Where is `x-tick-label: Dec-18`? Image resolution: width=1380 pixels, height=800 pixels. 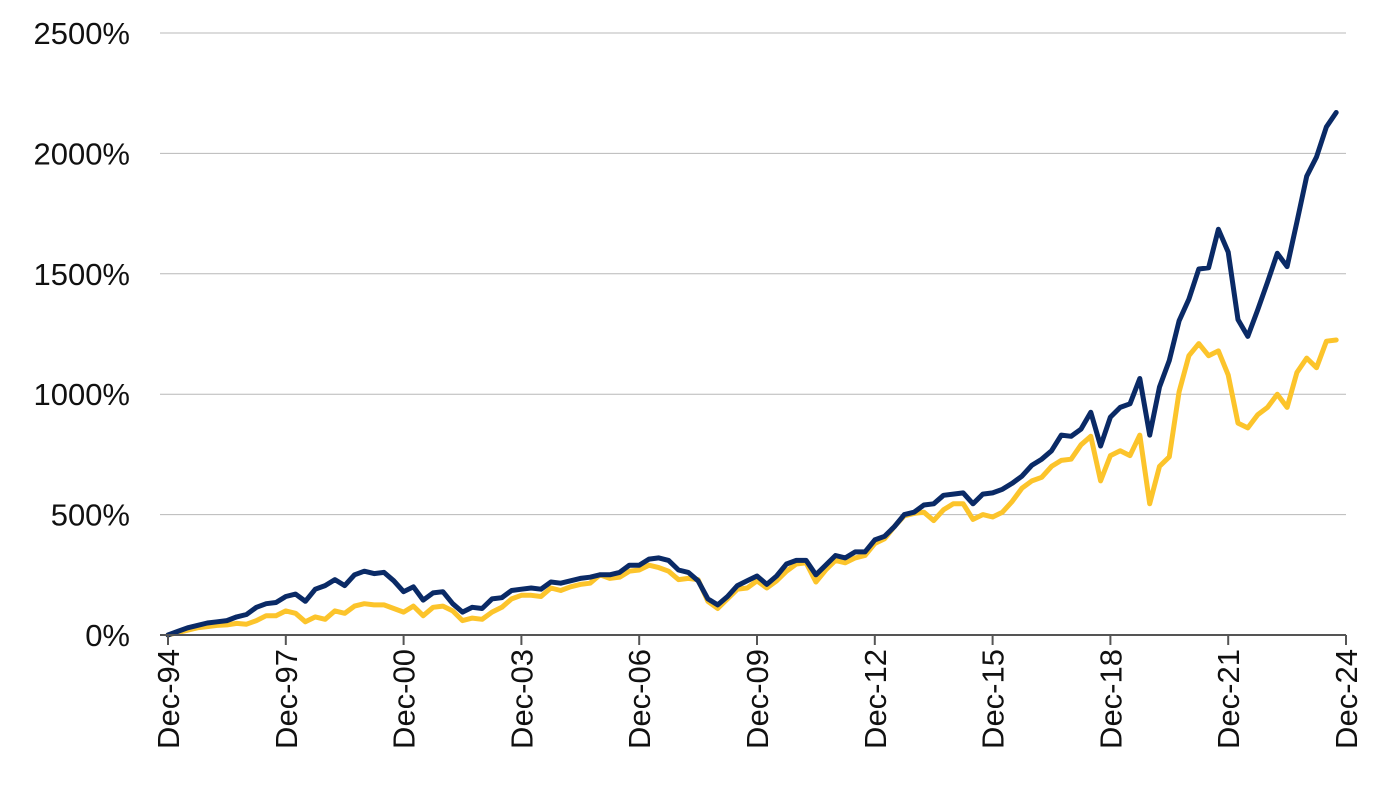 x-tick-label: Dec-18 is located at coordinates (1110, 699).